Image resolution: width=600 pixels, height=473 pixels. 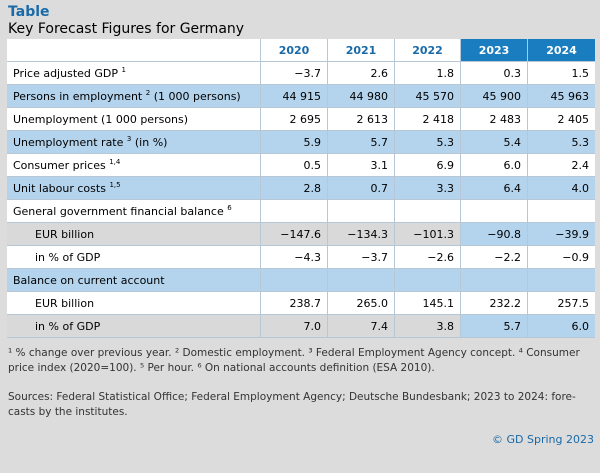 What do you see at coordinates (561, 188) in the screenshot?
I see `table-cell: 4.0` at bounding box center [561, 188].